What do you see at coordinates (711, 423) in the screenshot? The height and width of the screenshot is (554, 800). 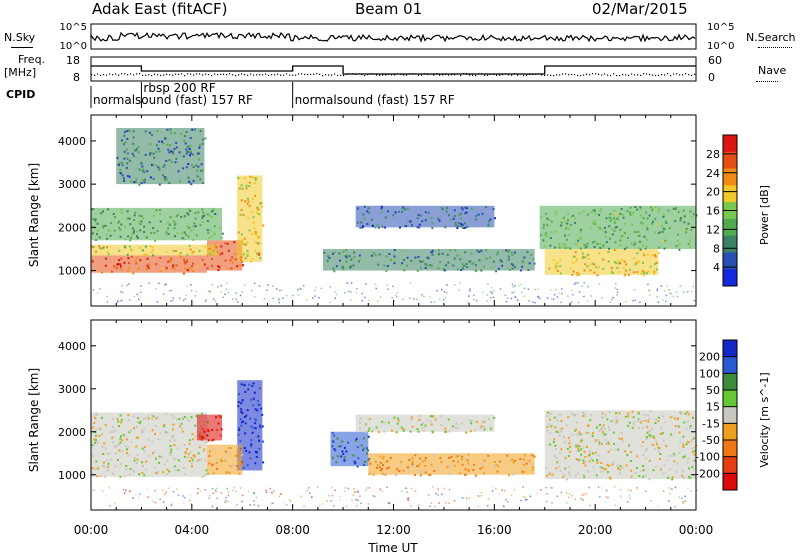 I see `velocity-colorbar-tick-label: -15` at bounding box center [711, 423].